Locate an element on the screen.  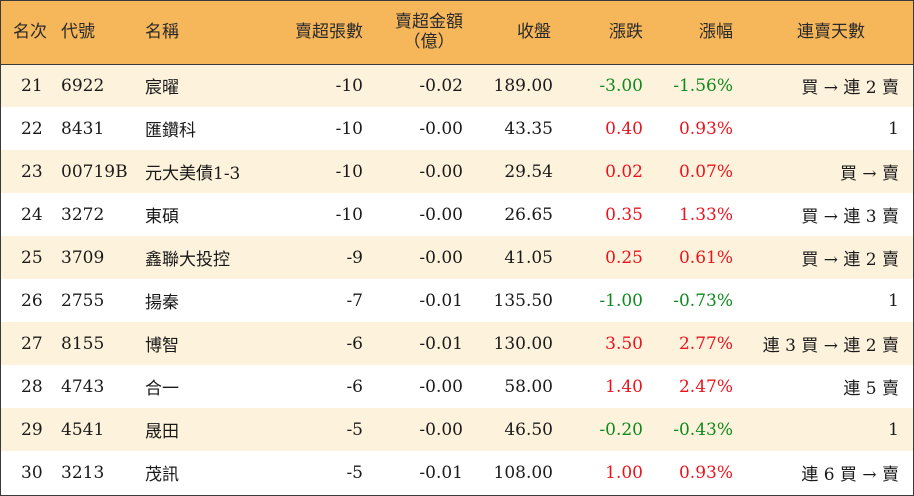
cell-code: 8431 is located at coordinates (83, 128).